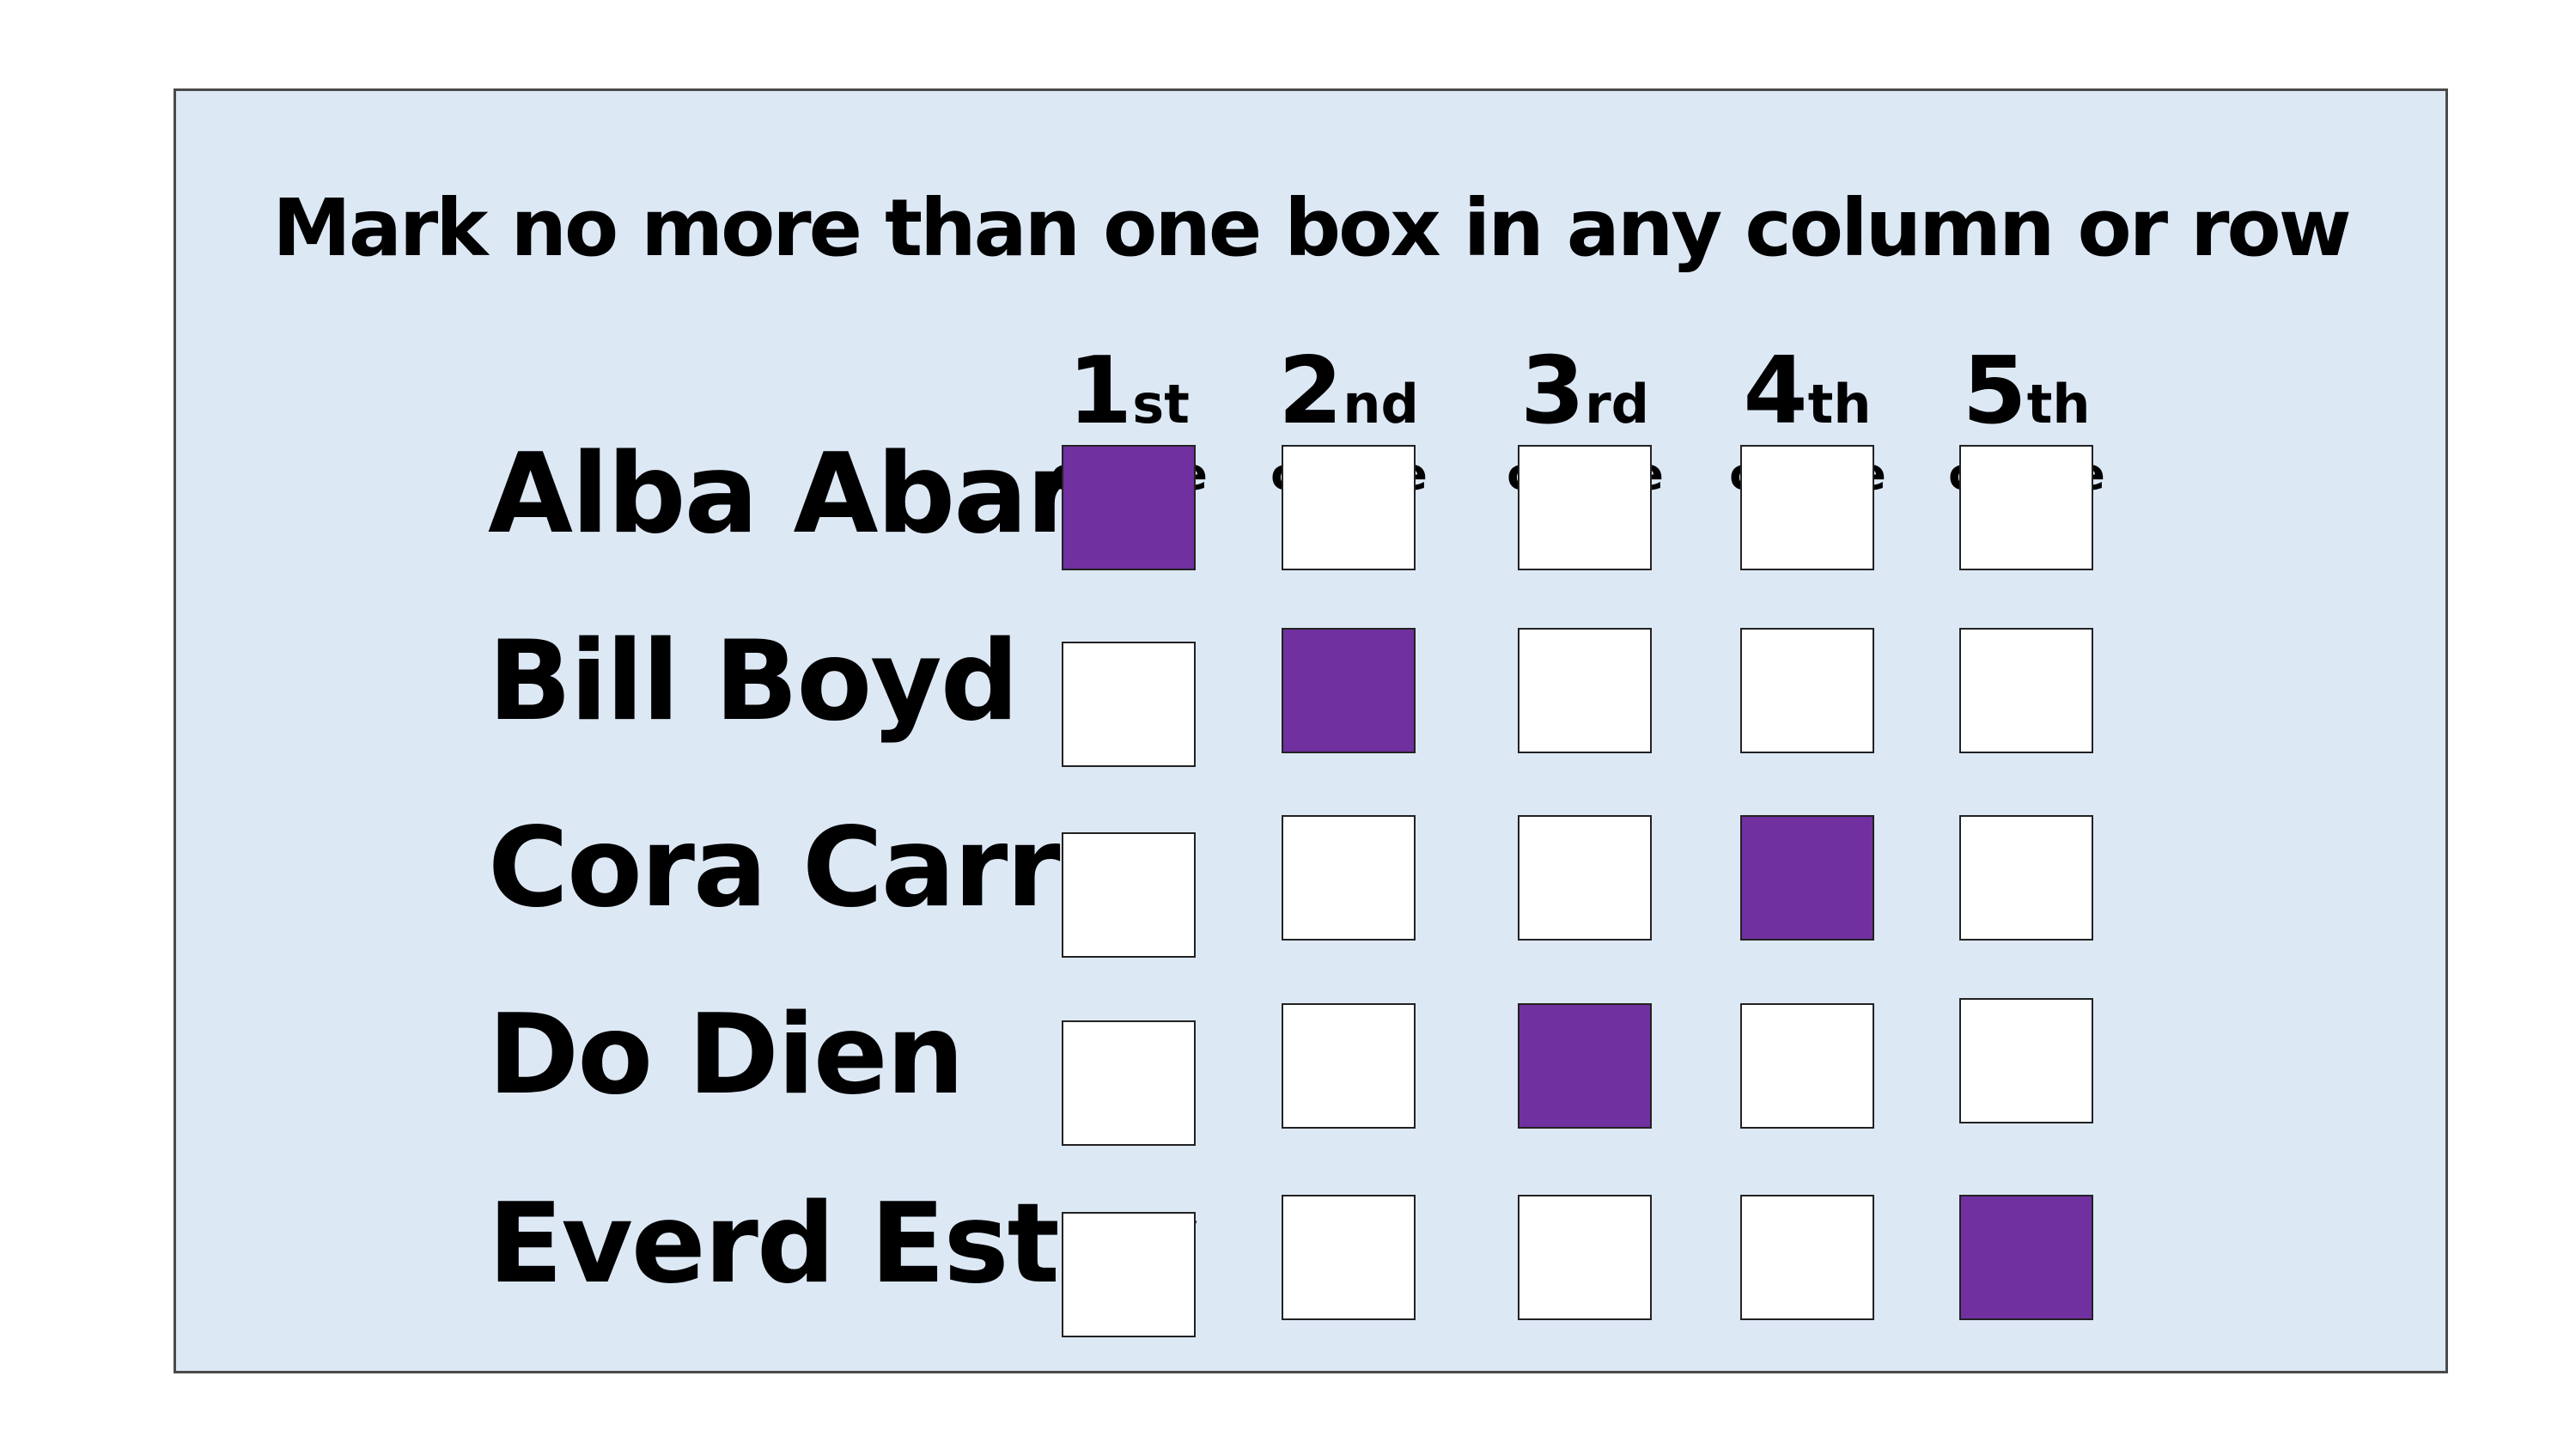  What do you see at coordinates (1129, 391) in the screenshot?
I see `column-ordinal: 1st` at bounding box center [1129, 391].